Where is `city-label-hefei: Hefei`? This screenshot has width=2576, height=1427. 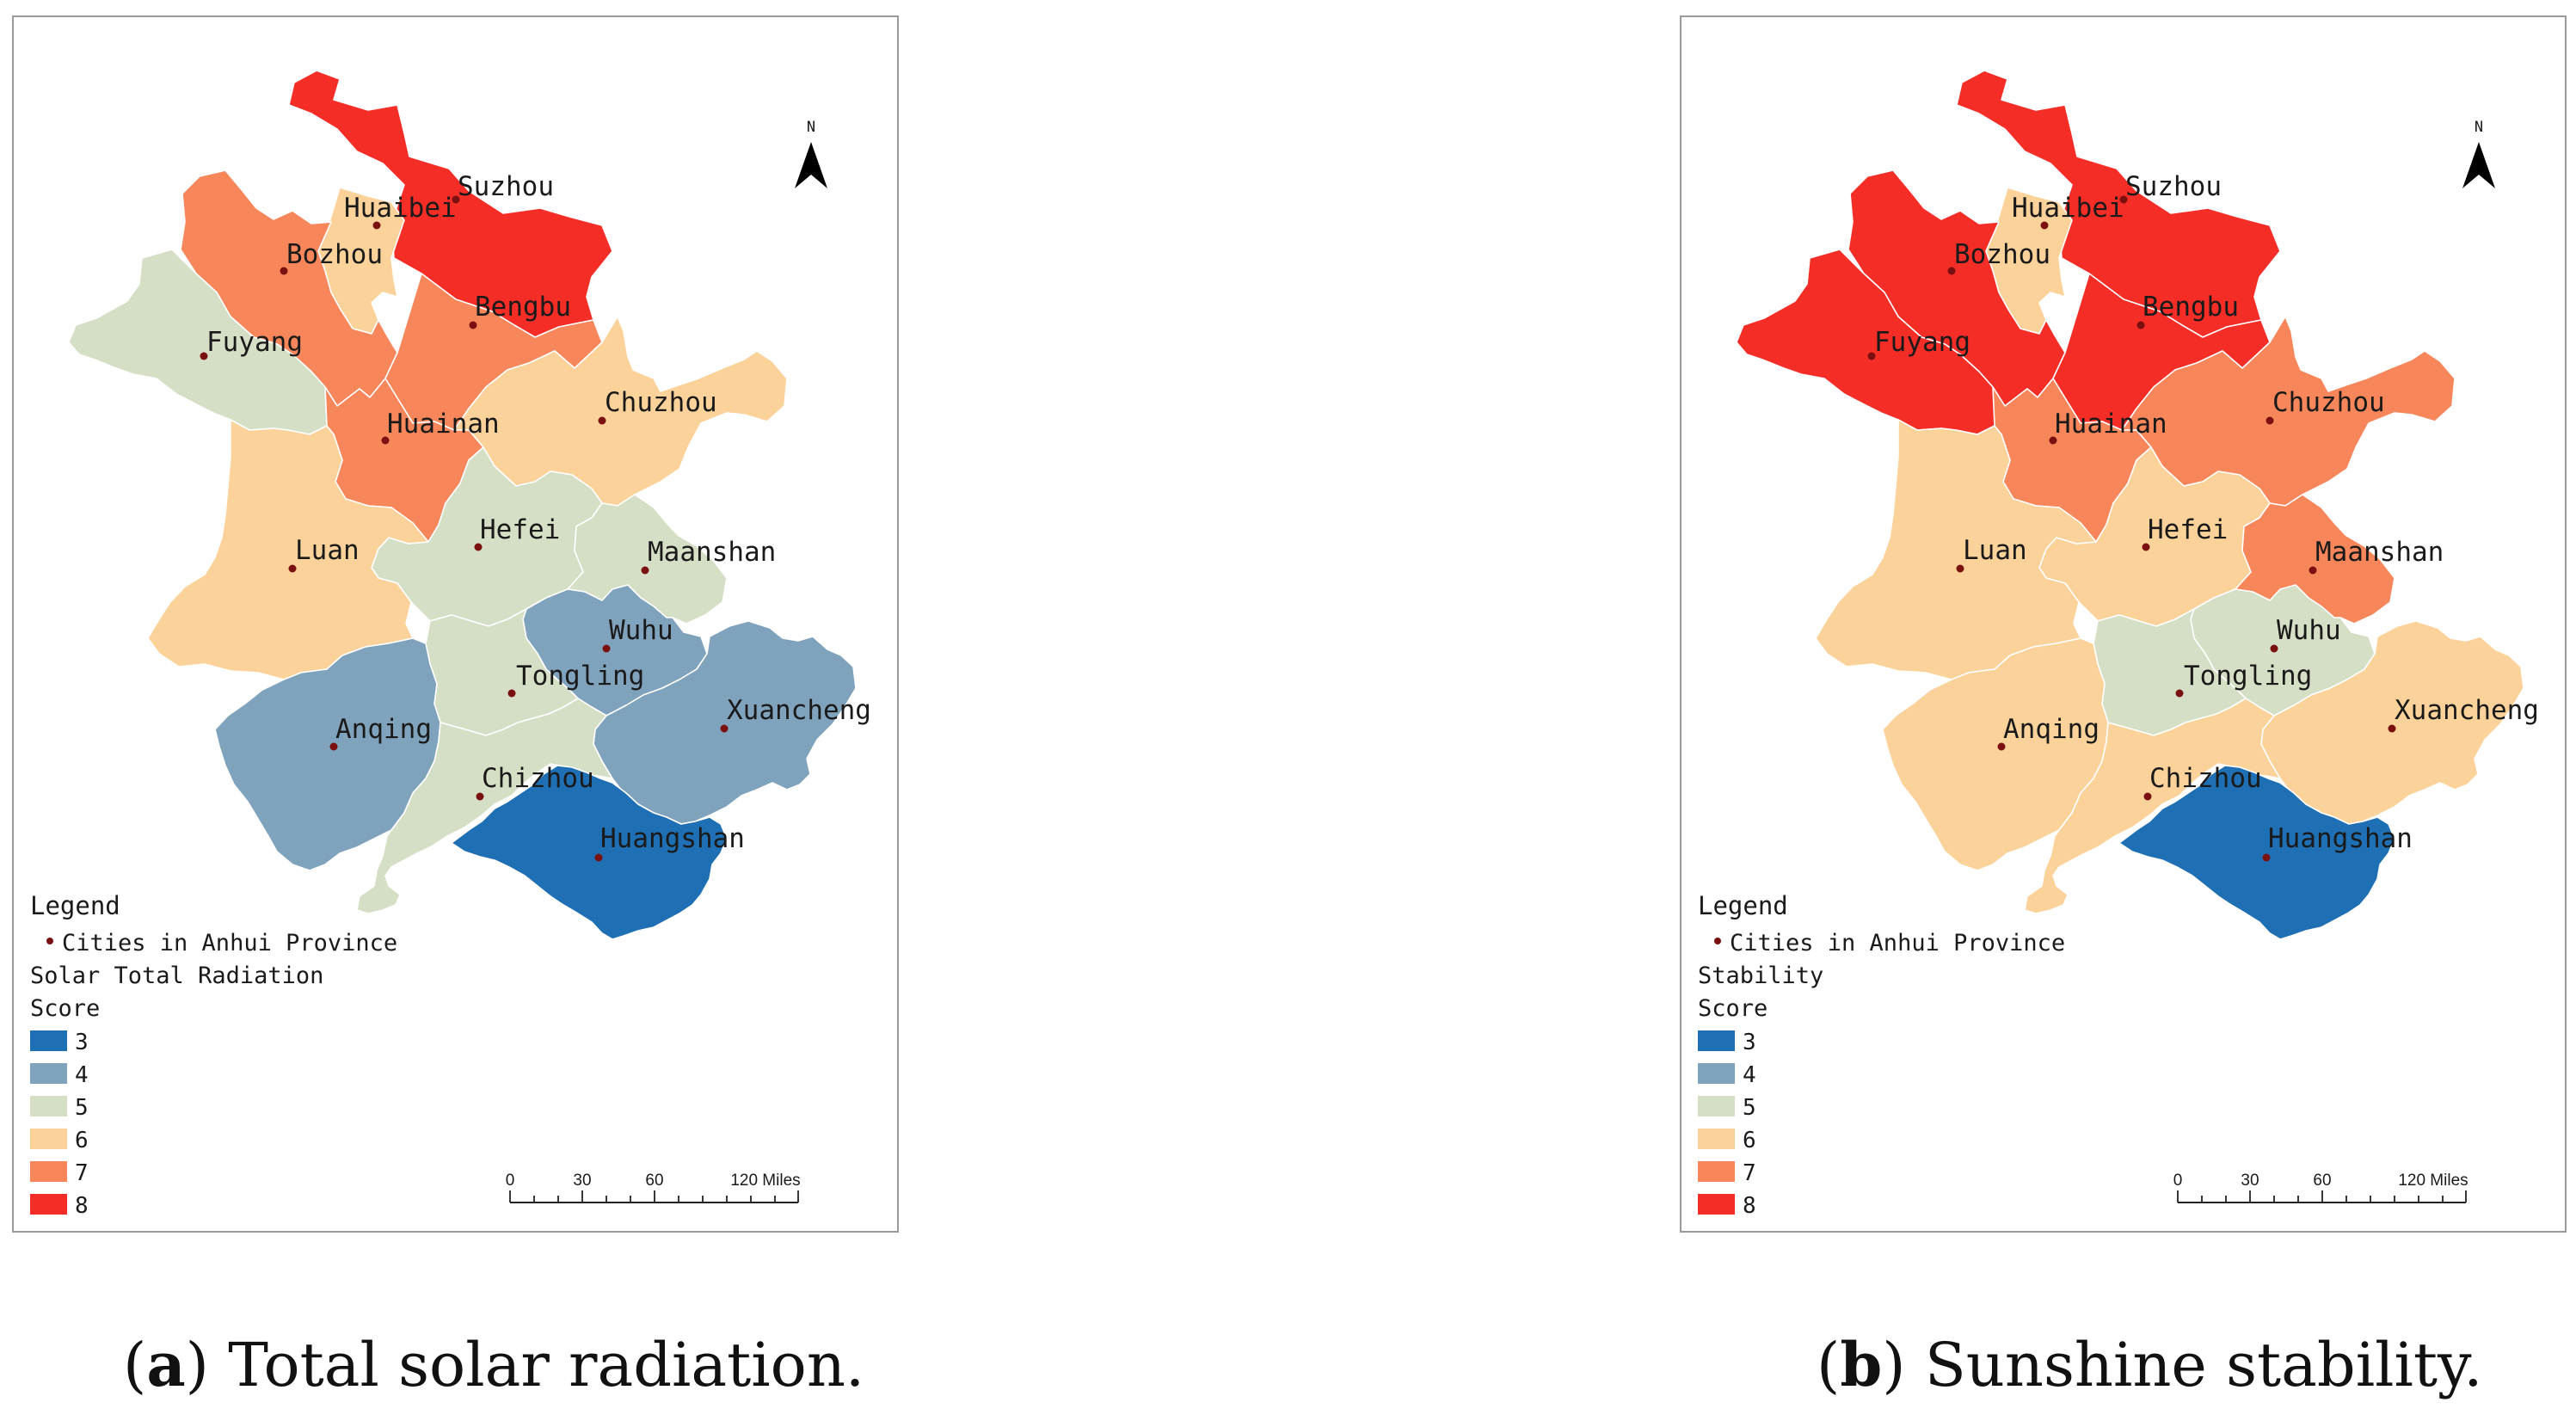 city-label-hefei: Hefei is located at coordinates (520, 529).